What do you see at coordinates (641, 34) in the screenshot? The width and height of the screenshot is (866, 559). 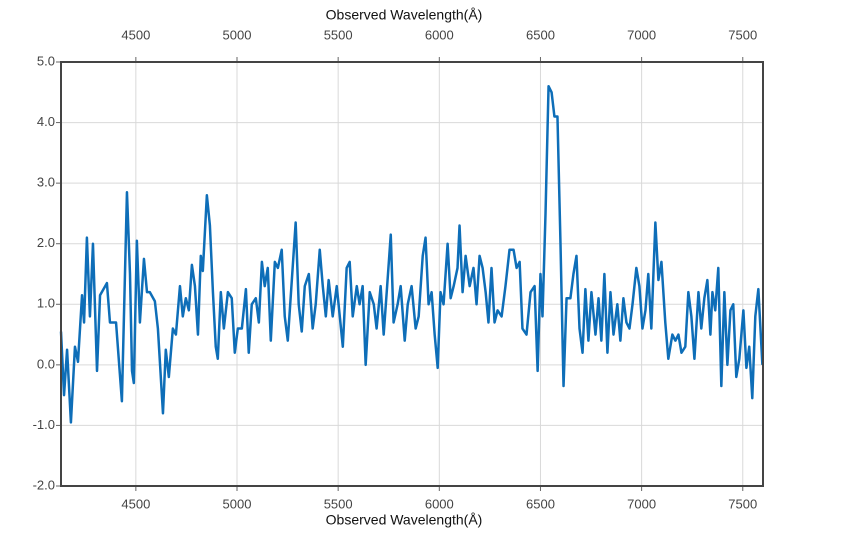 I see `x-tick-label-top: 7000` at bounding box center [641, 34].